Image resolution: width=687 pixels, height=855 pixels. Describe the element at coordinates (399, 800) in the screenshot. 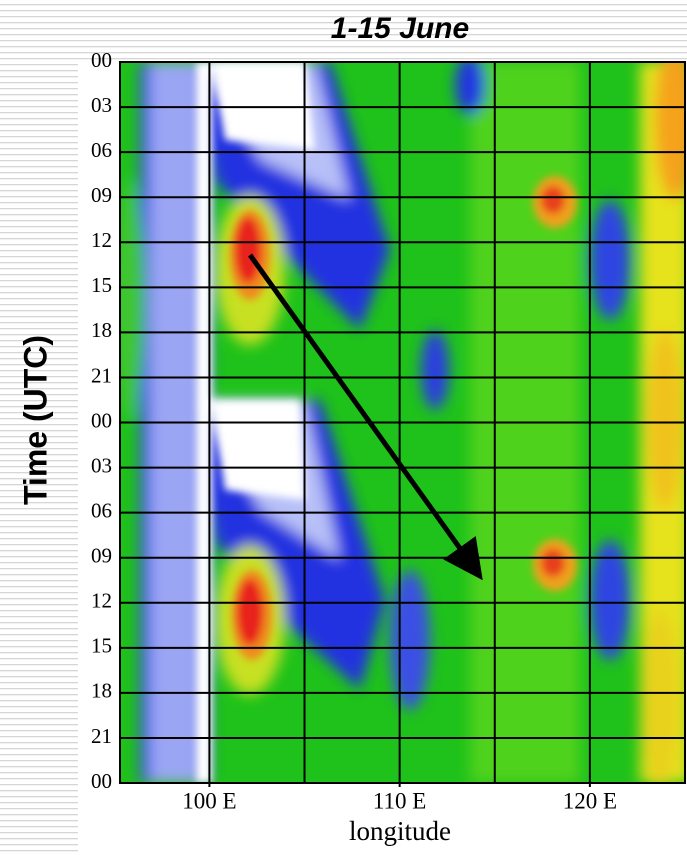

I see `x-tick-label: 110 E` at that location.